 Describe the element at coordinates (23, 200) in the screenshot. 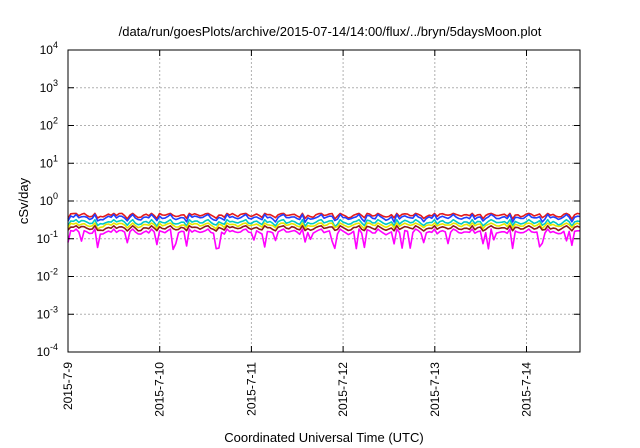

I see `y-axis-label: cSv/day` at that location.